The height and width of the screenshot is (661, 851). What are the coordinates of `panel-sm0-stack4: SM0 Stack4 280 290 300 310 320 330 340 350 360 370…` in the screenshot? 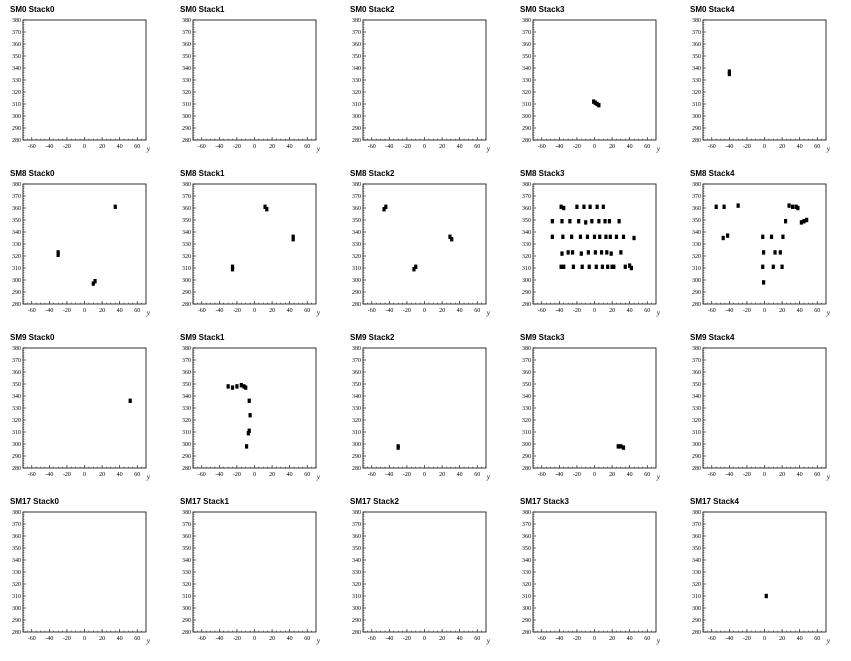 It's located at (760, 79).